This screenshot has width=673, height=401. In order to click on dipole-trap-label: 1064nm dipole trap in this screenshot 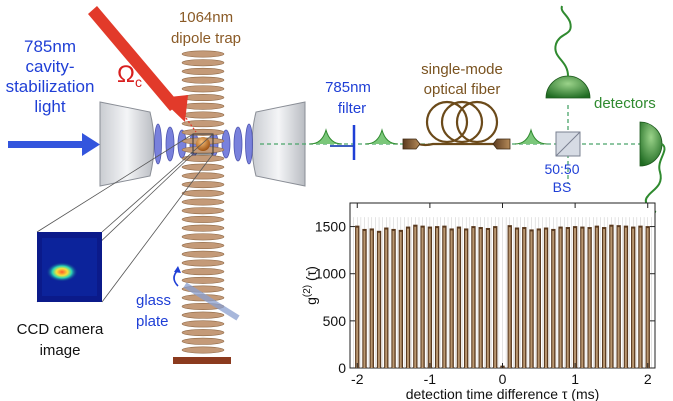, I will do `click(206, 28)`.